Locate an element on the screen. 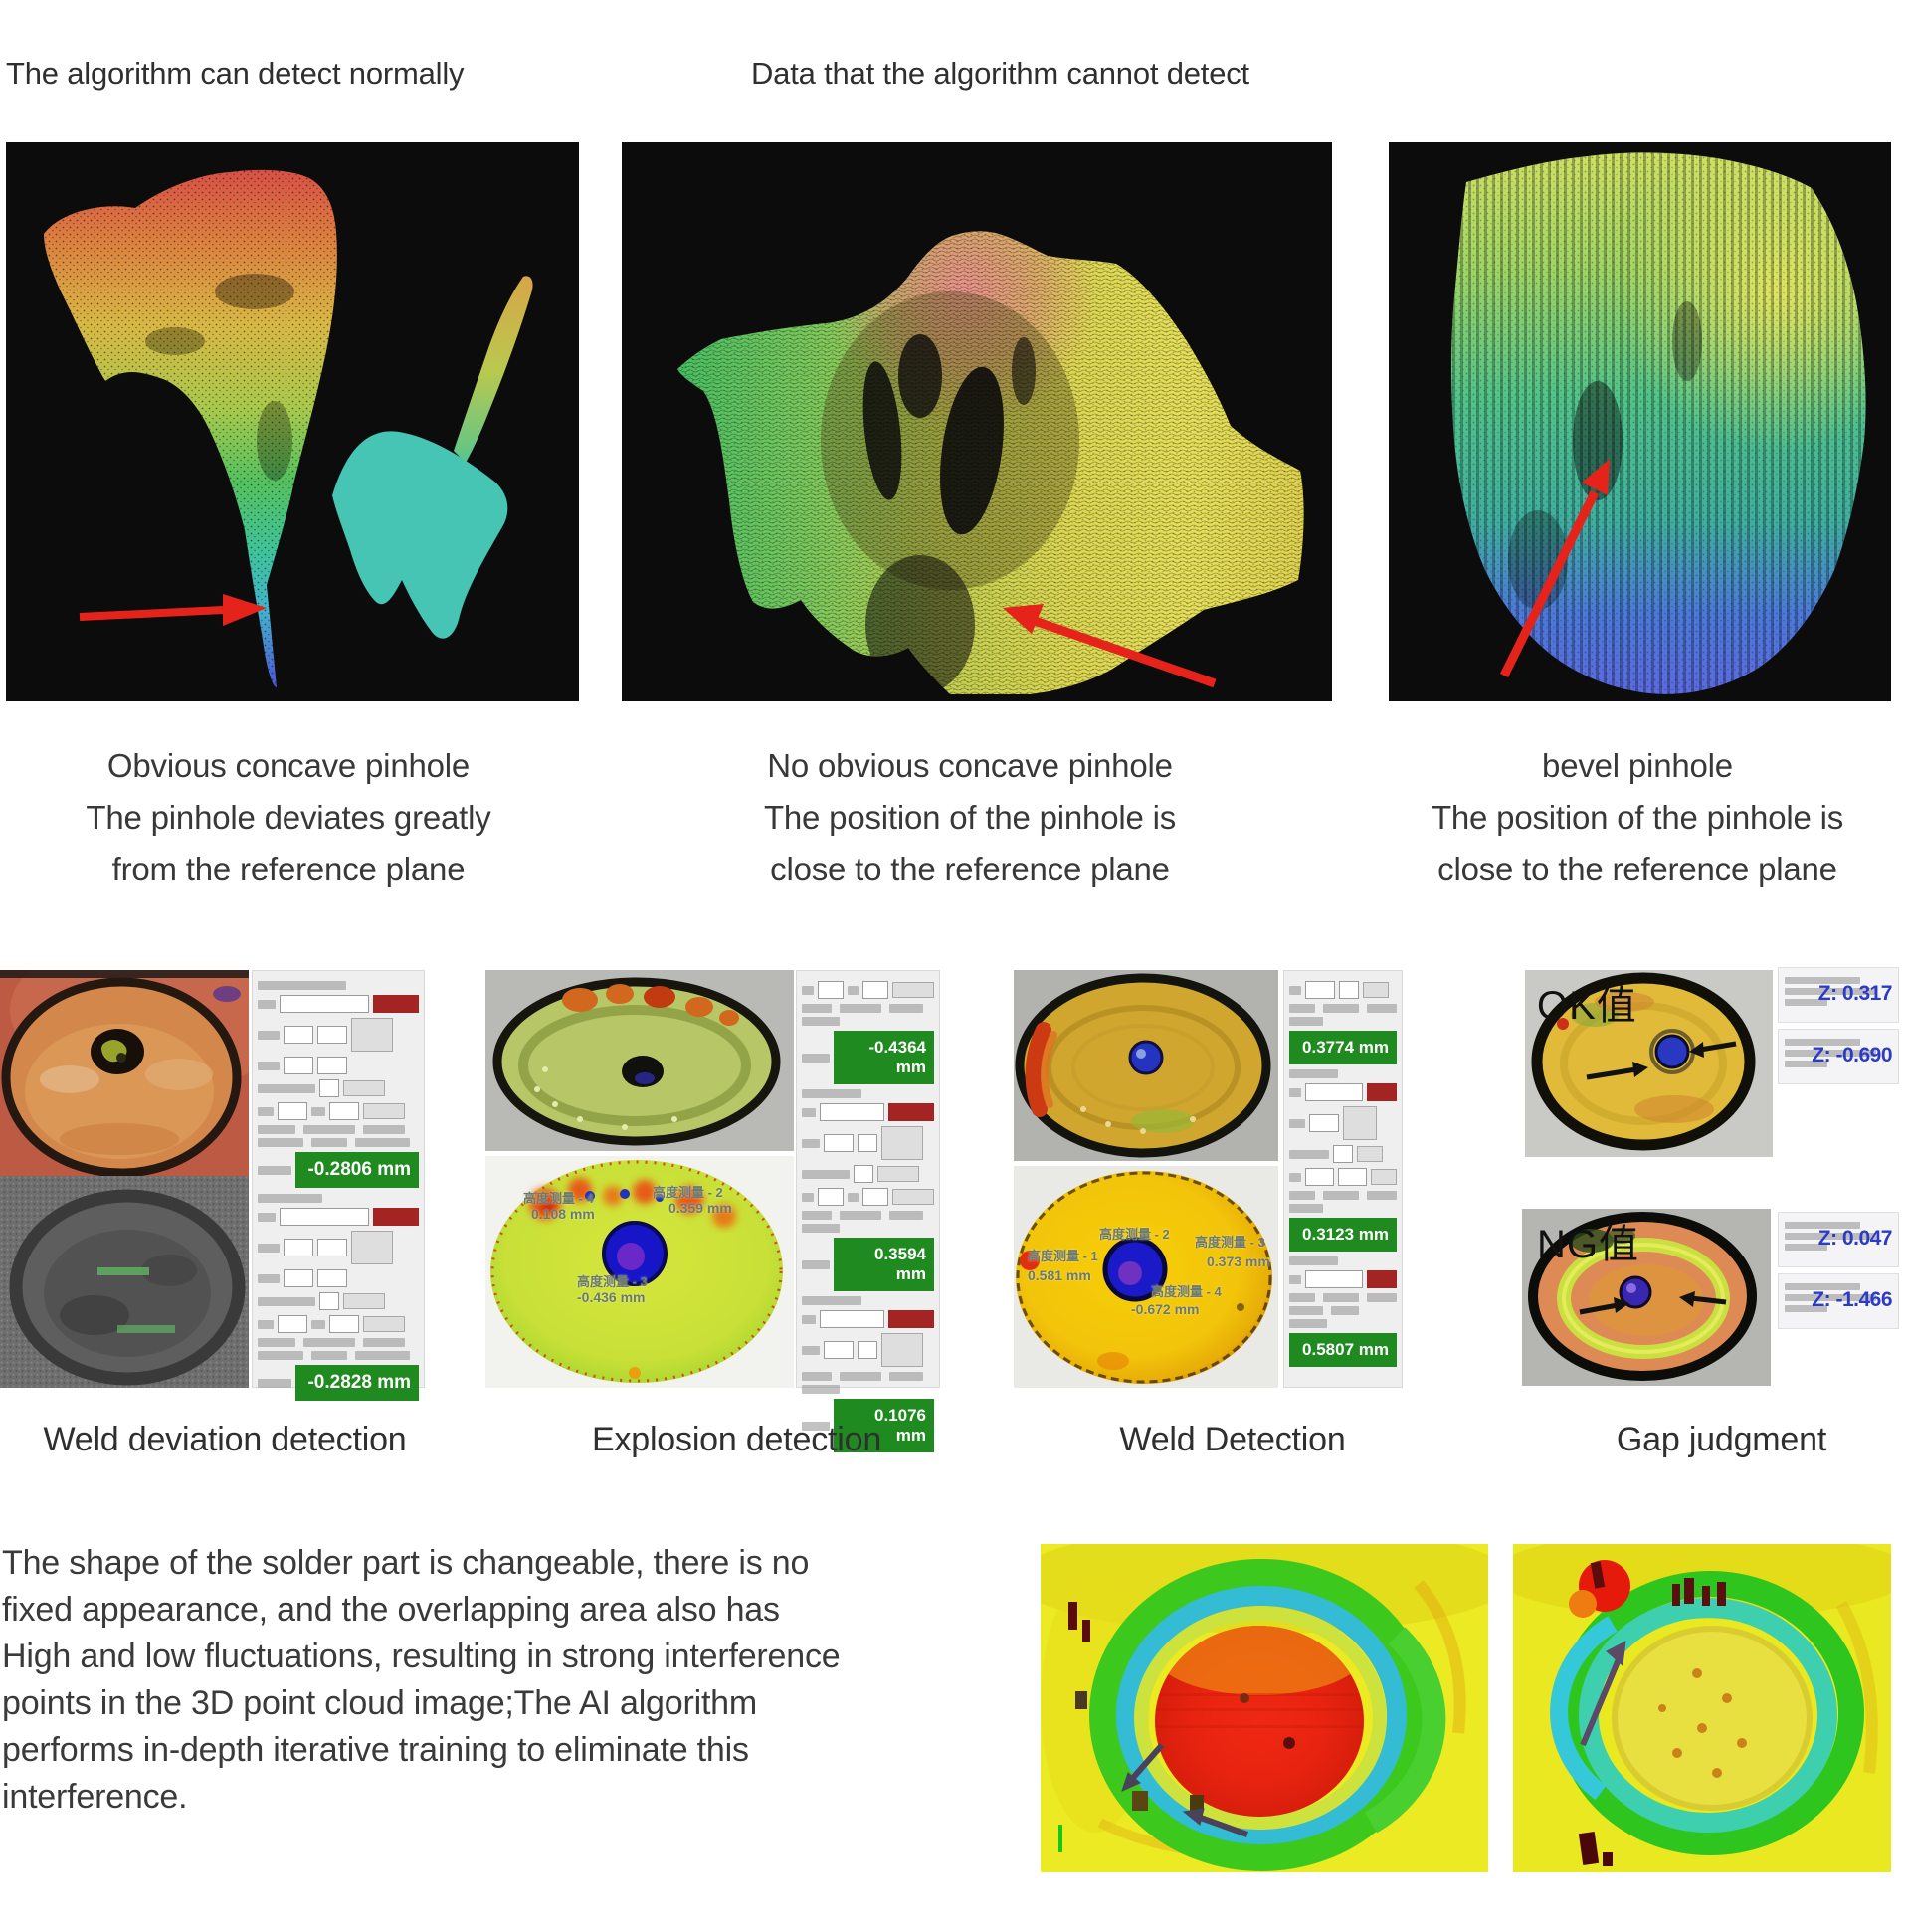 This screenshot has width=1910, height=1932. gap-ng-image is located at coordinates (1646, 1297).